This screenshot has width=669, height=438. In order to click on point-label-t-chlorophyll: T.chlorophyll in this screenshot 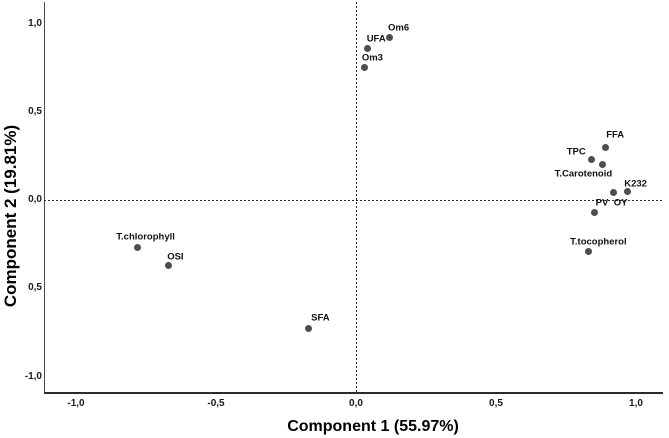, I will do `click(145, 237)`.